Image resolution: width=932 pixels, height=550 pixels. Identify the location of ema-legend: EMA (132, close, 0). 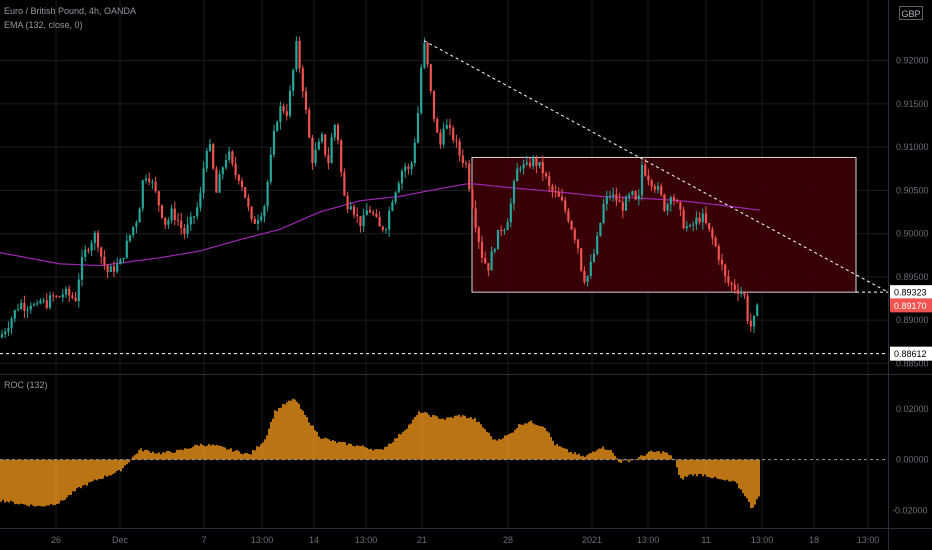
(43, 25).